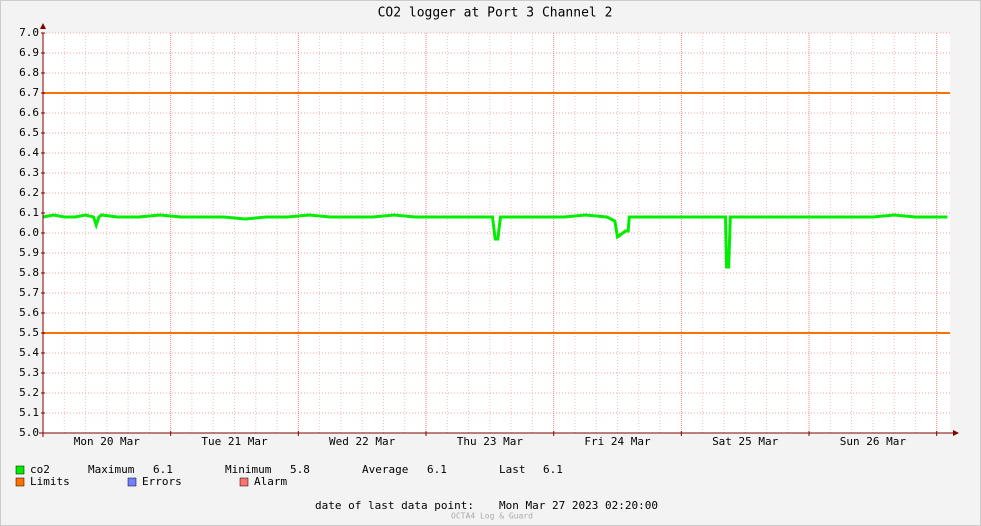  I want to click on y-tick-label: 7.0, so click(29, 32).